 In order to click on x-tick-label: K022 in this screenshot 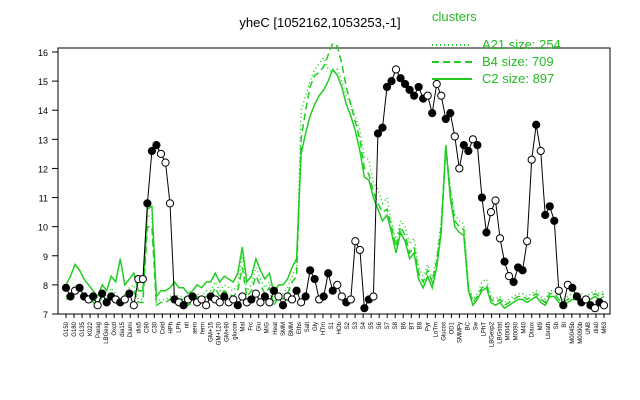, I will do `click(91, 328)`.